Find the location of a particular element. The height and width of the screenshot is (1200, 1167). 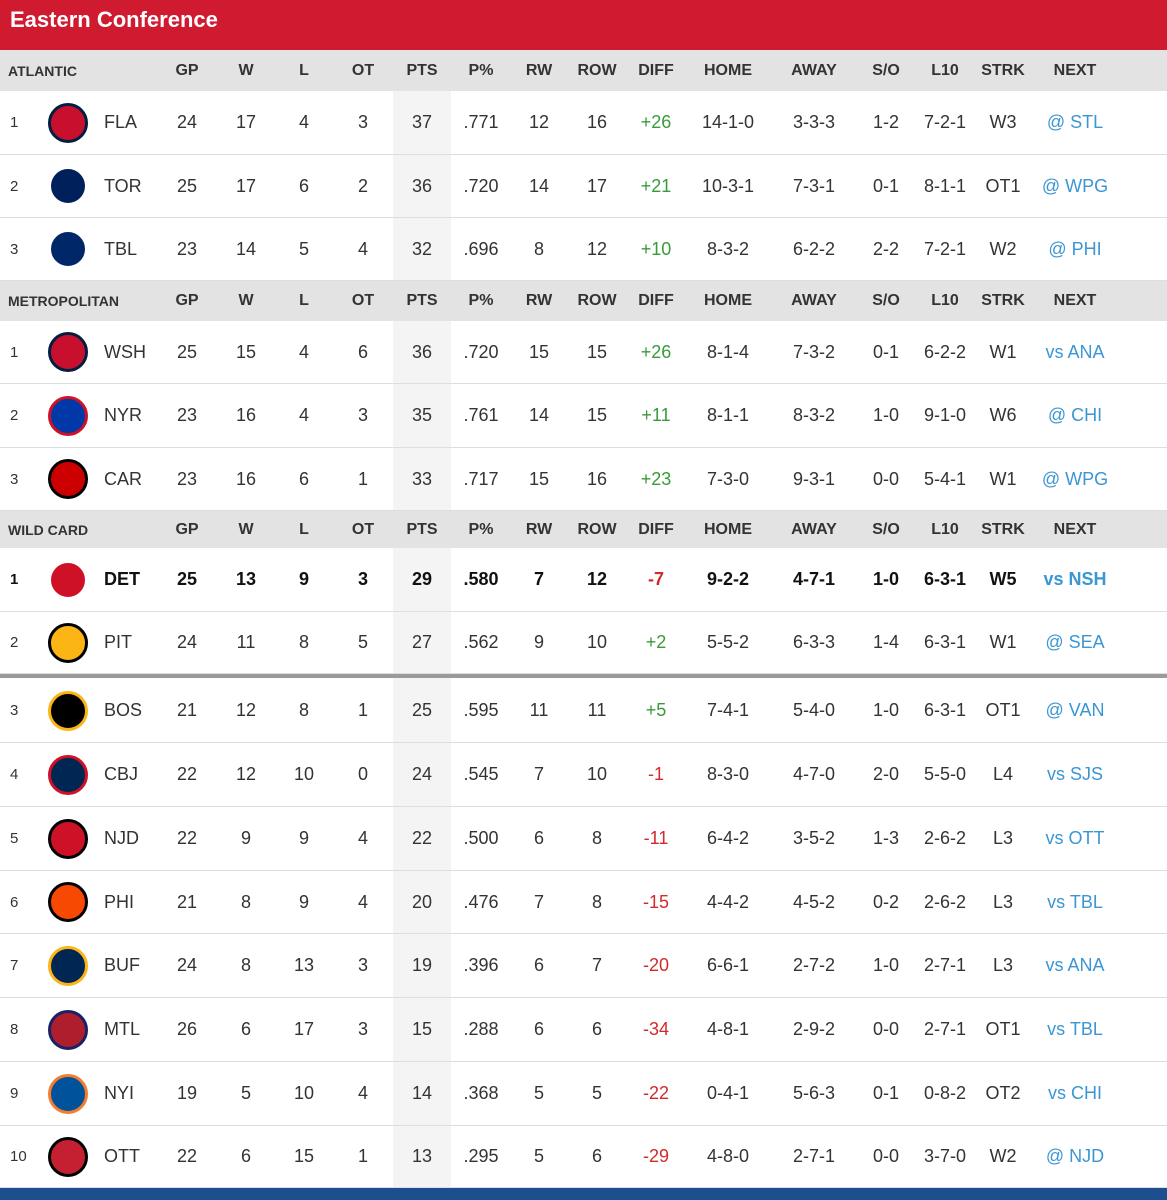

team-abbreviation: CAR is located at coordinates (123, 478).